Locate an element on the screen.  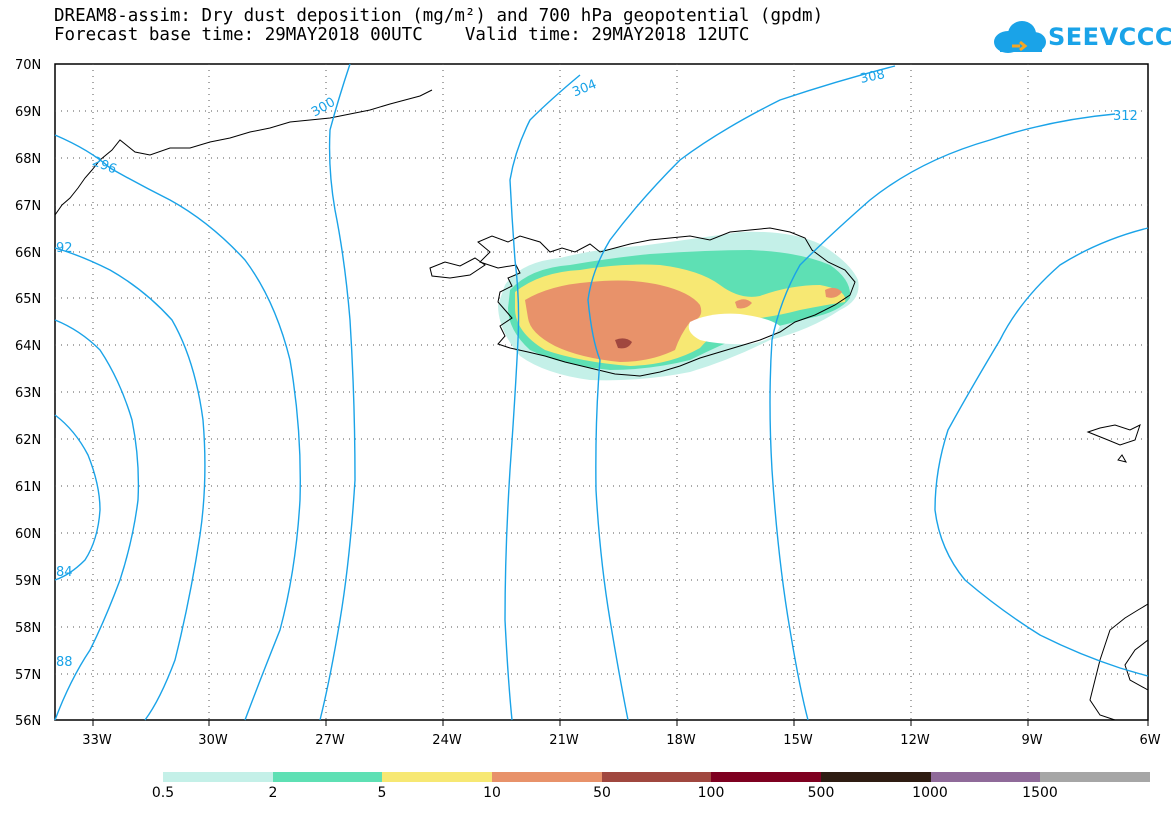
iceland-coastline is located at coordinates (666, 302).